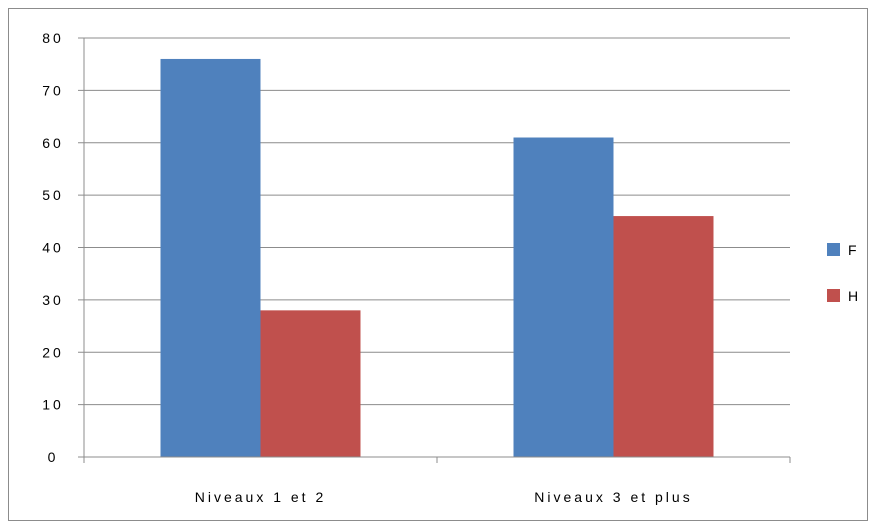  What do you see at coordinates (53, 38) in the screenshot?
I see `y-tick-label: 80` at bounding box center [53, 38].